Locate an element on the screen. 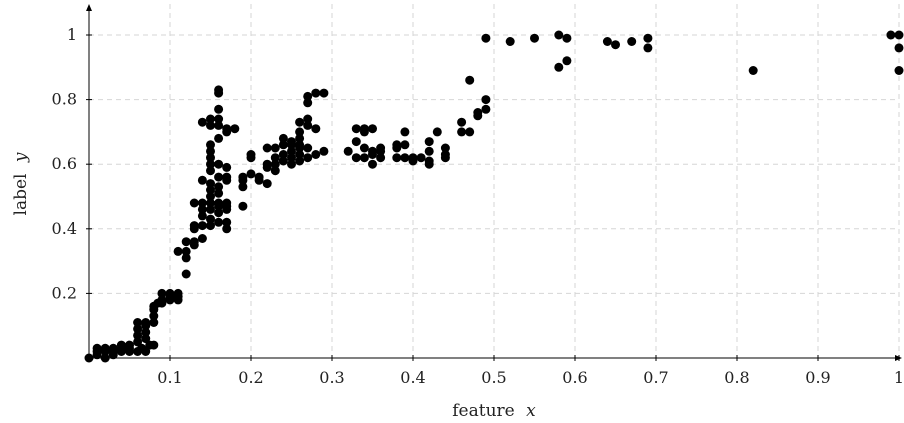 The image size is (904, 423). x-tick-label: 1 is located at coordinates (899, 377).